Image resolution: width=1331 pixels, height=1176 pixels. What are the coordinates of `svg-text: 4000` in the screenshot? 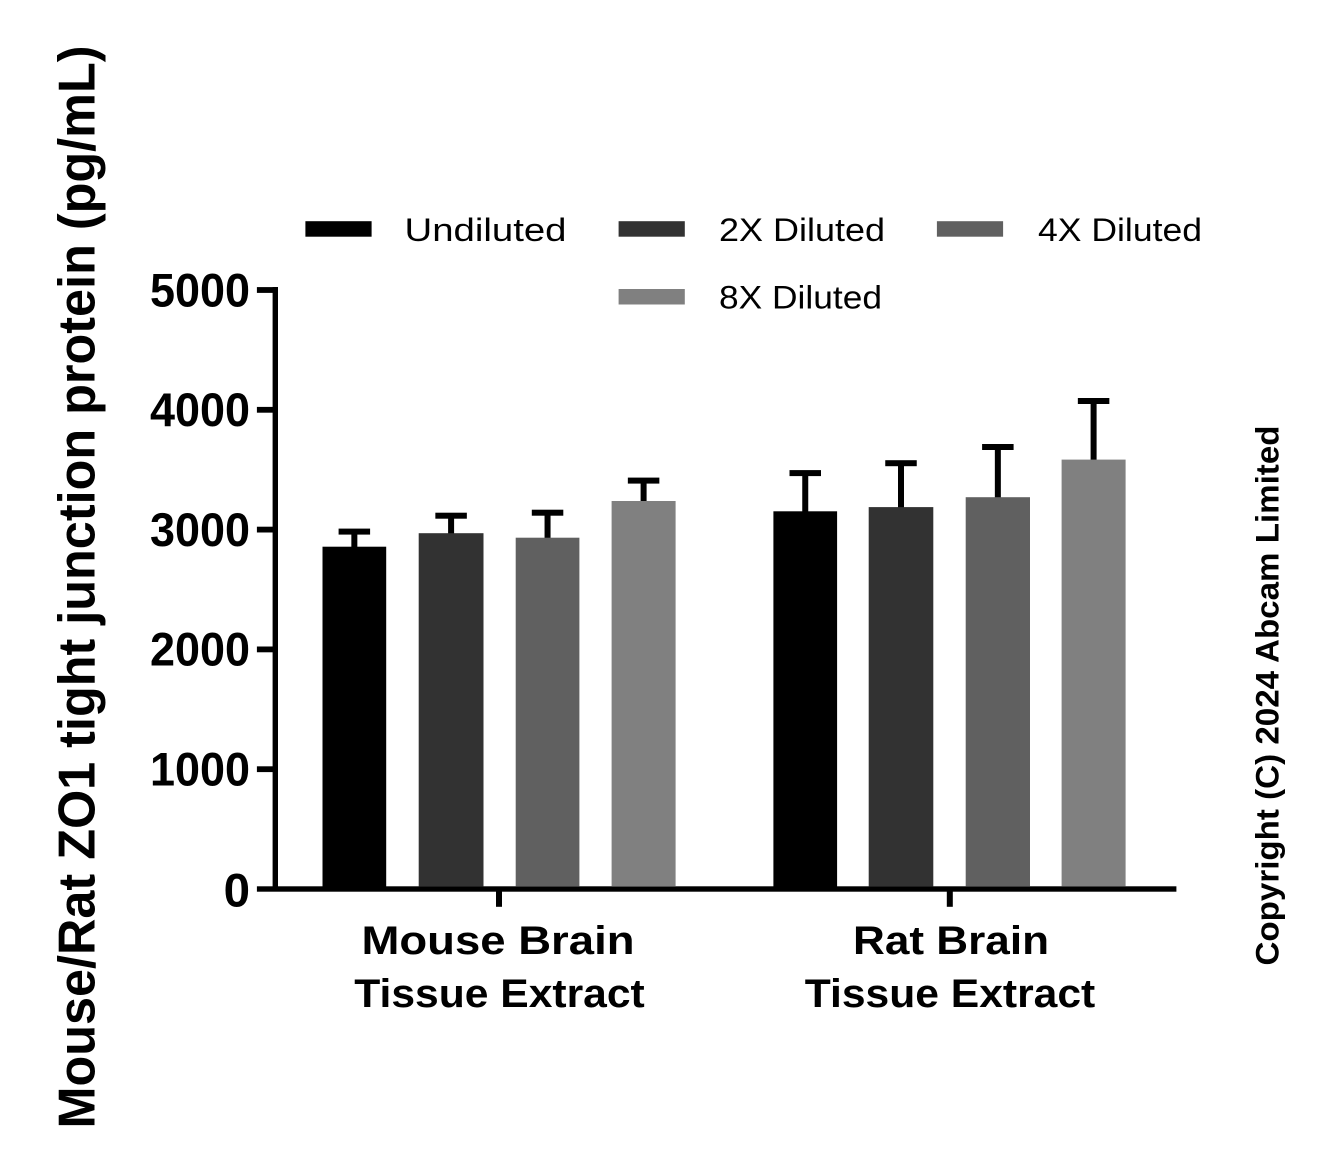 It's located at (200, 410).